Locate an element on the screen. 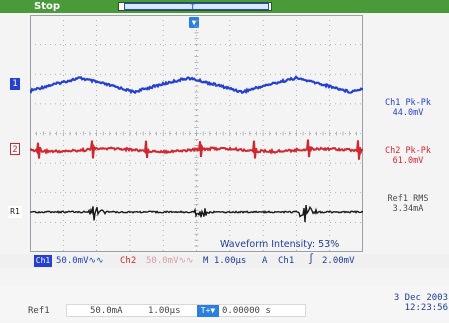  ref1-label: Ref1 is located at coordinates (39, 311).